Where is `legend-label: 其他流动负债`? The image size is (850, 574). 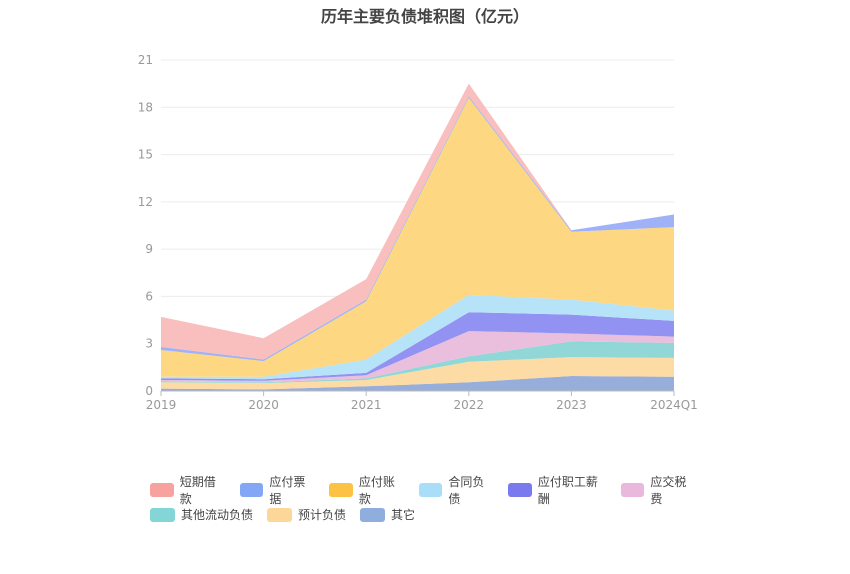 legend-label: 其他流动负债 is located at coordinates (217, 515).